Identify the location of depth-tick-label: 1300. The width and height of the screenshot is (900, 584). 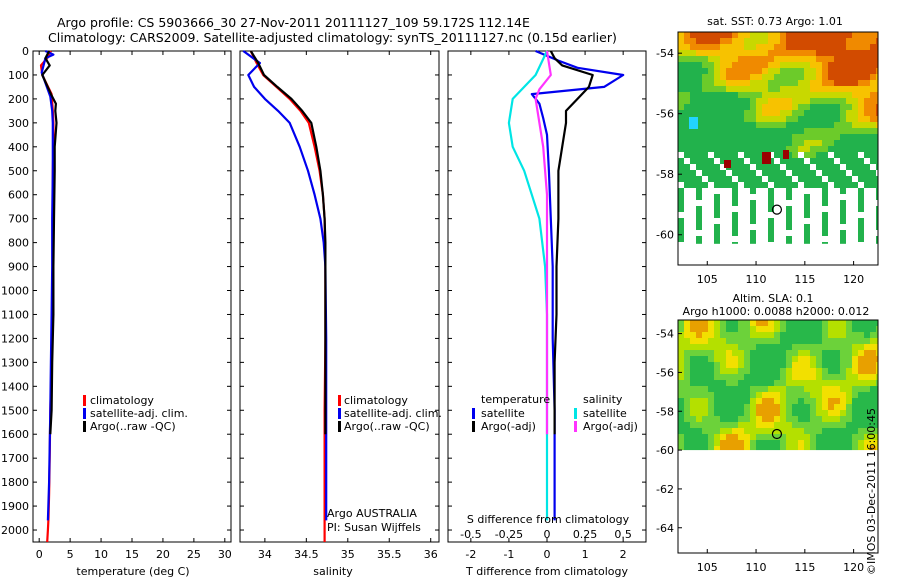
(15, 362).